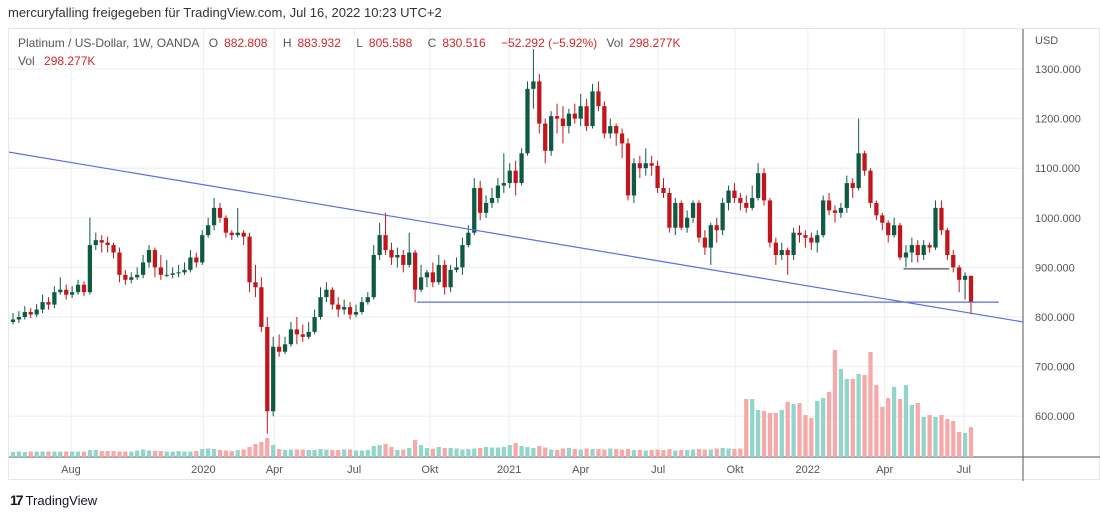 The image size is (1100, 519). Describe the element at coordinates (71, 470) in the screenshot. I see `time-tick-label: Aug` at that location.